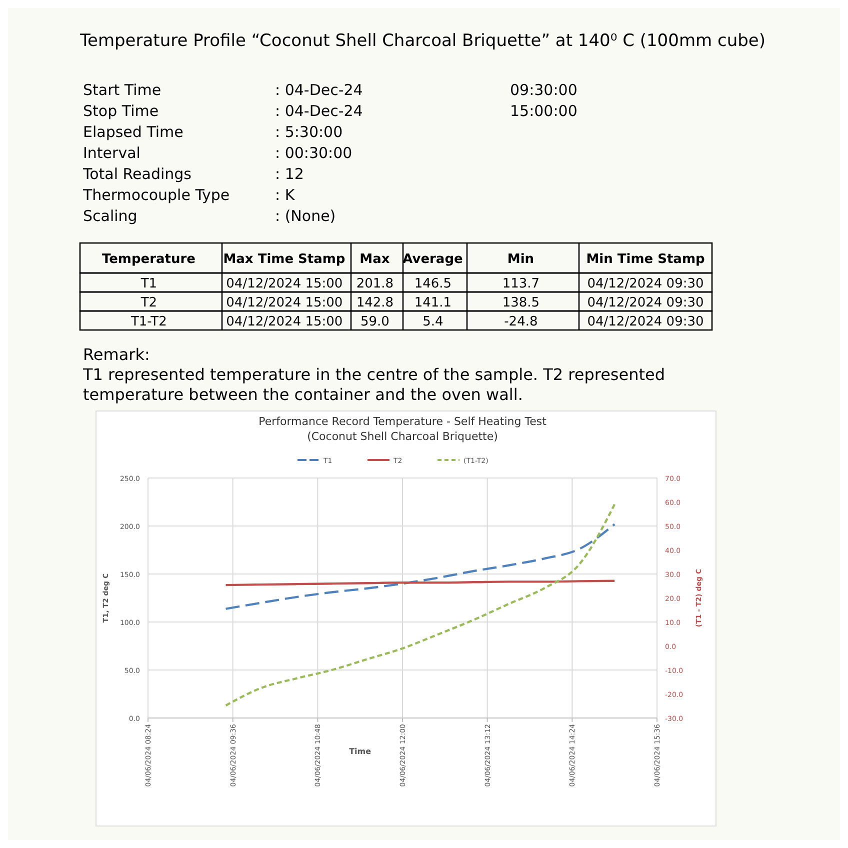  Describe the element at coordinates (417, 322) in the screenshot. I see `text: T1-T2 04/12/2024 15:00 59.0 5.4 -24.8 04/12/2024 09:30` at that location.